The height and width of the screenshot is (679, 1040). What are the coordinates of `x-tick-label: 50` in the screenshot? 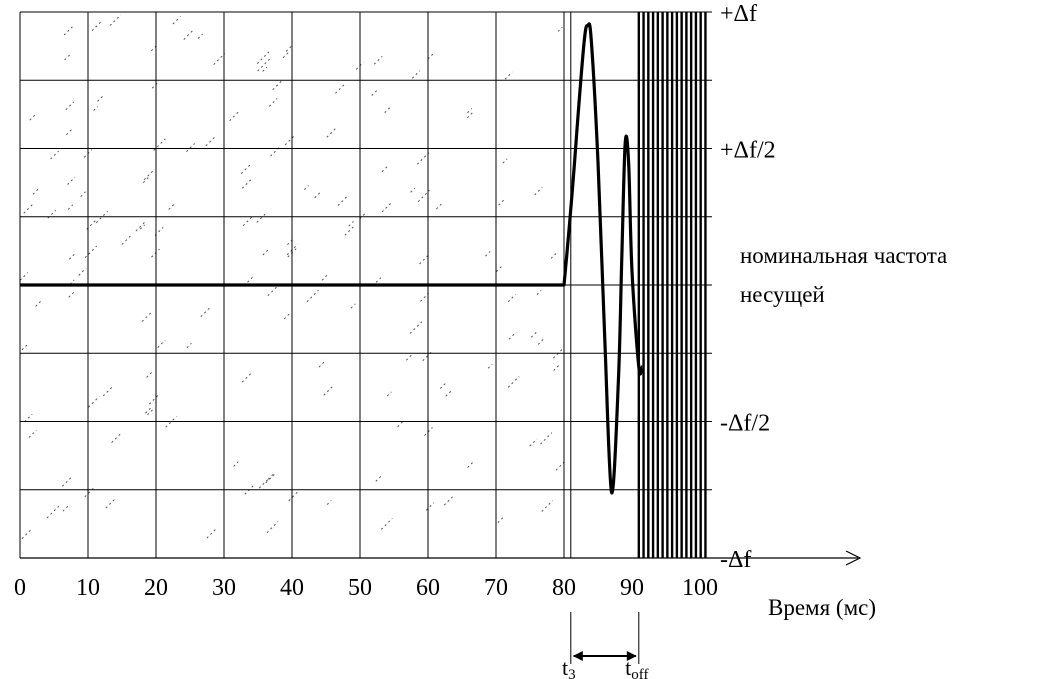 It's located at (360, 588).